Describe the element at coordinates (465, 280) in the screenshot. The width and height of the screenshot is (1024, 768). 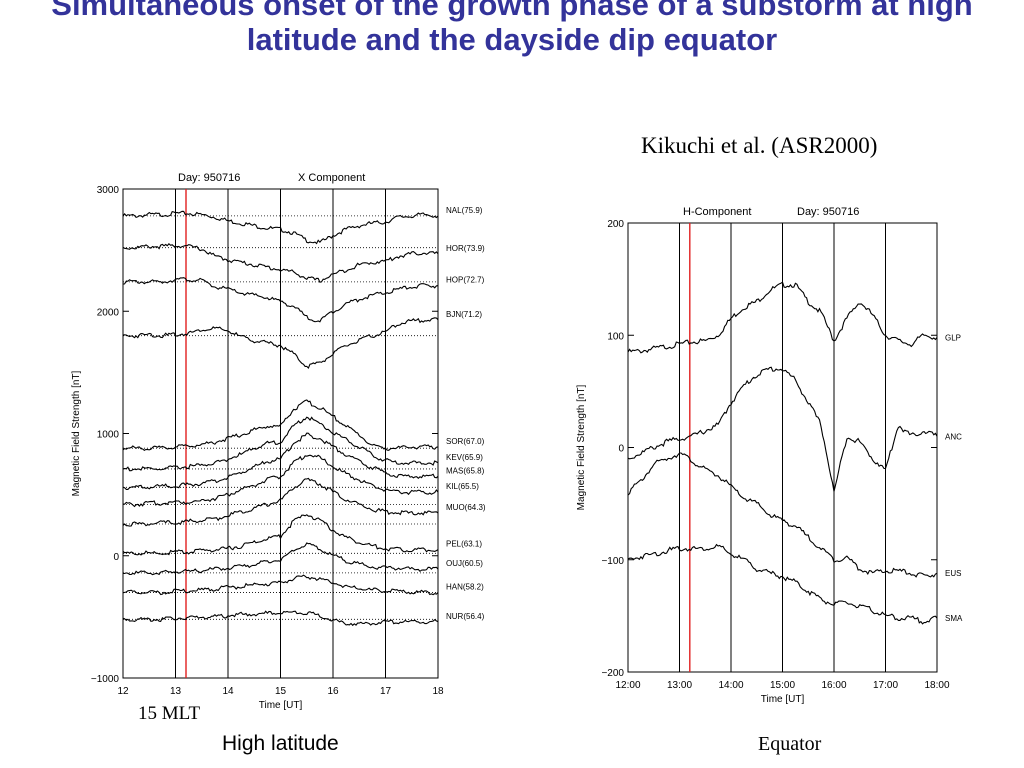
I see `series-label: HOP(72.7)` at that location.